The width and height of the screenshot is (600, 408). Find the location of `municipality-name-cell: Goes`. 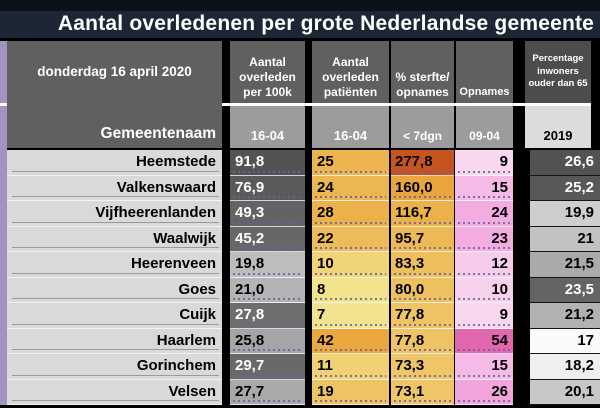

municipality-name-cell: Goes is located at coordinates (114, 290).